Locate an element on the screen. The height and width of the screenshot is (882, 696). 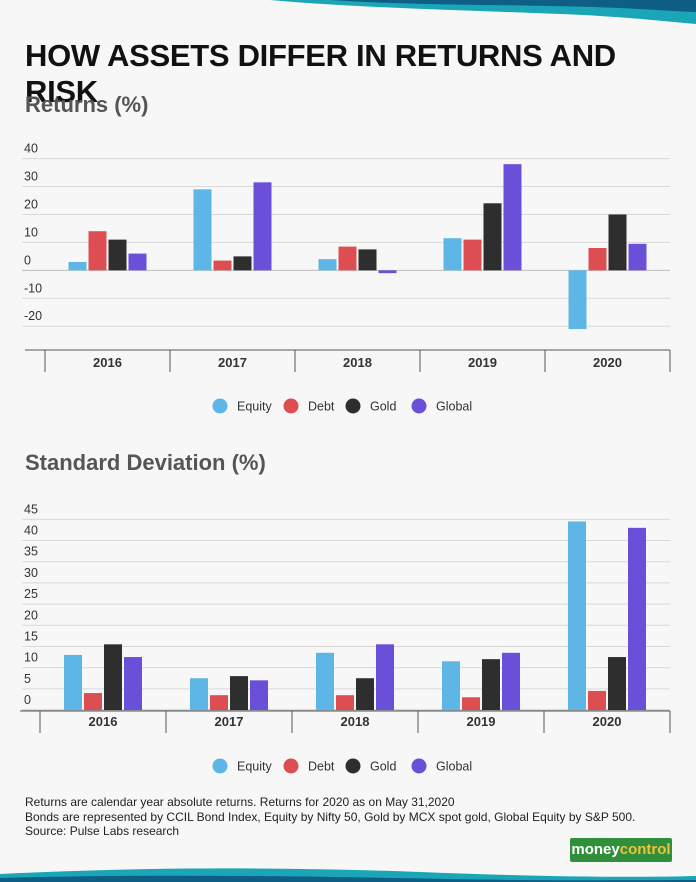
moneycontrol-logo: moneycontrol is located at coordinates (621, 850).